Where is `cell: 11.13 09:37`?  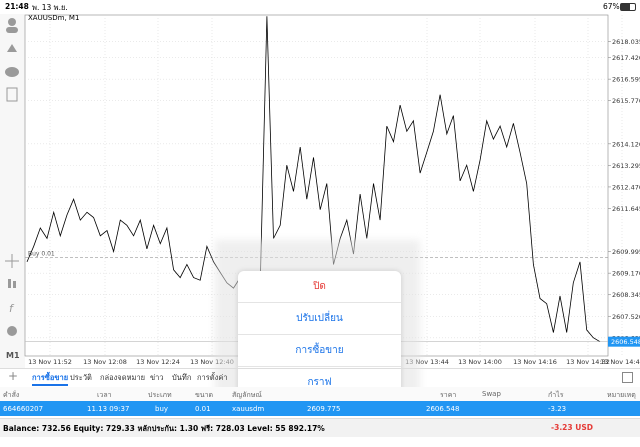 cell: 11.13 09:37 is located at coordinates (108, 409).